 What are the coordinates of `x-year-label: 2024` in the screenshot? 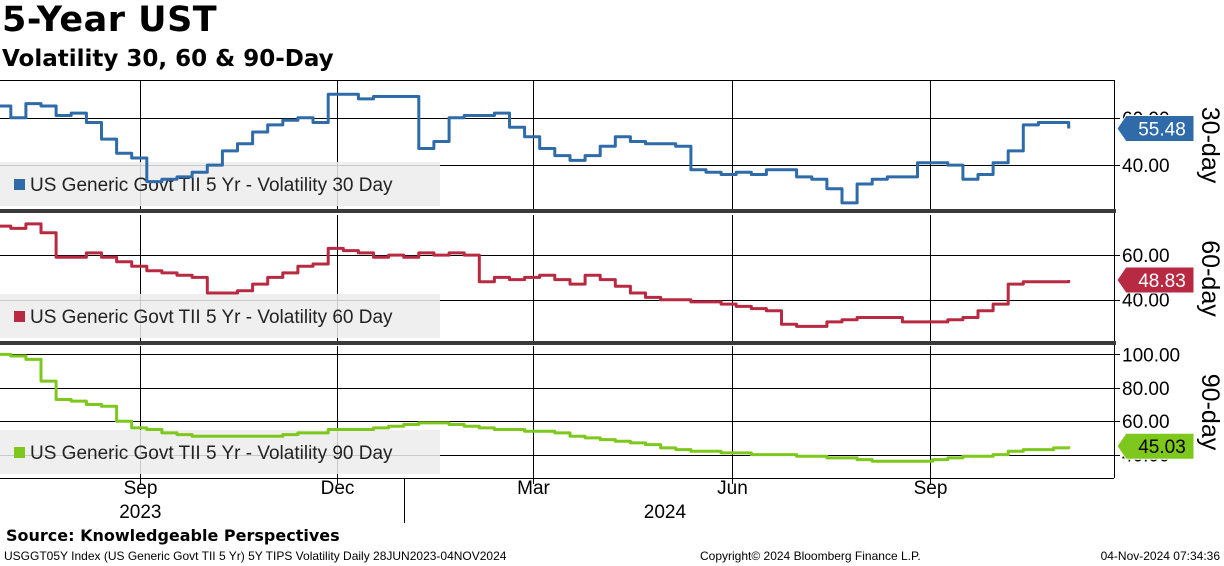 It's located at (665, 512).